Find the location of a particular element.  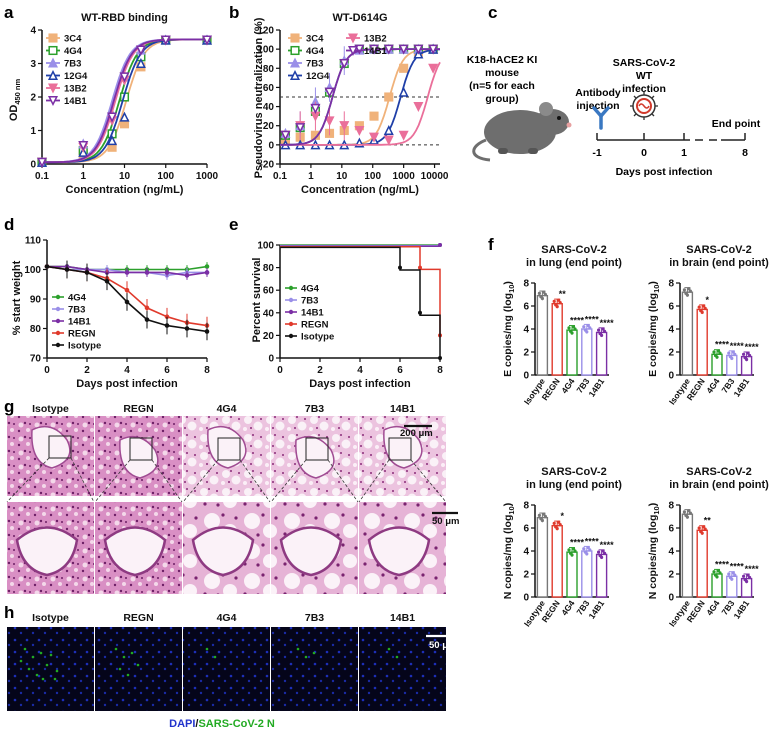

y-tick-label: 4 is located at coordinates (526, 552).